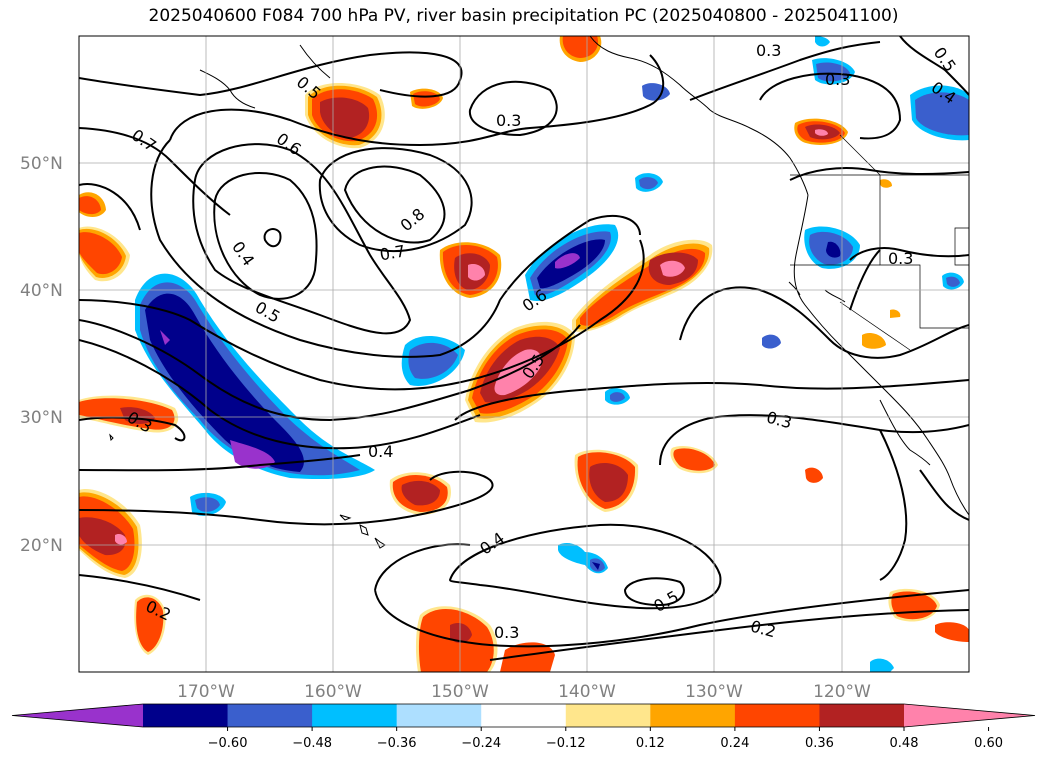 This screenshot has width=1047, height=765. I want to click on colorbar-tick-label: 0.12, so click(650, 743).